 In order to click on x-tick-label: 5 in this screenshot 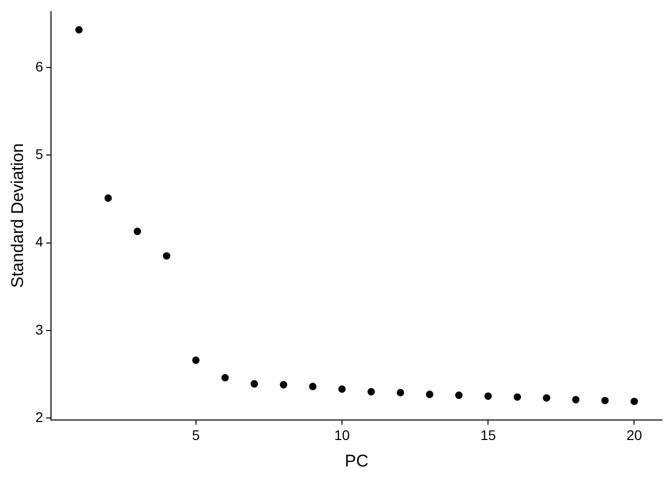, I will do `click(196, 435)`.